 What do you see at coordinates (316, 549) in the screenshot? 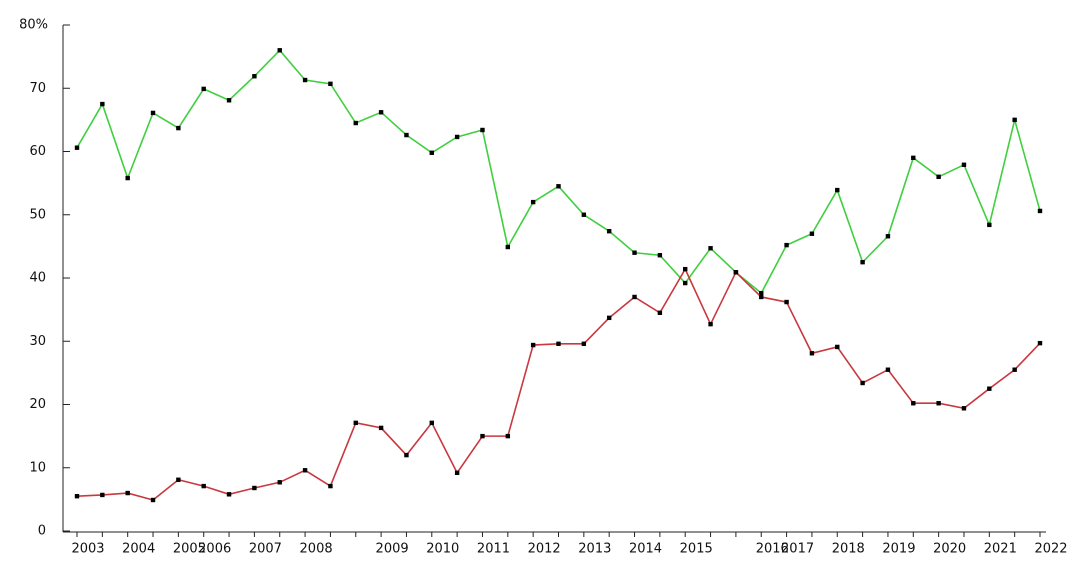
I see `x-tick-label: 2008` at bounding box center [316, 549].